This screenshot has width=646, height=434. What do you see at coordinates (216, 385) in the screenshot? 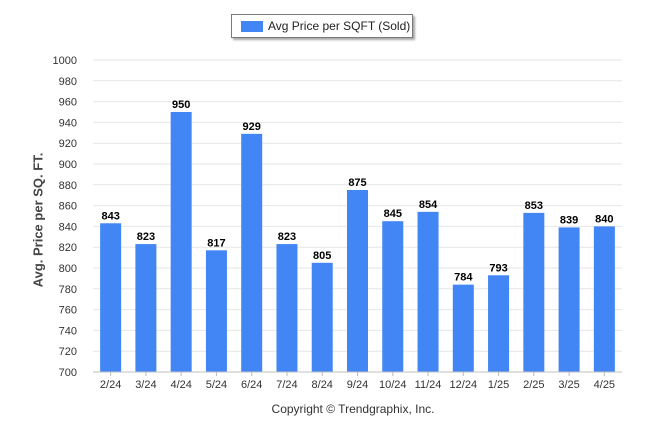
I see `x-tick-label: 5/24` at bounding box center [216, 385].